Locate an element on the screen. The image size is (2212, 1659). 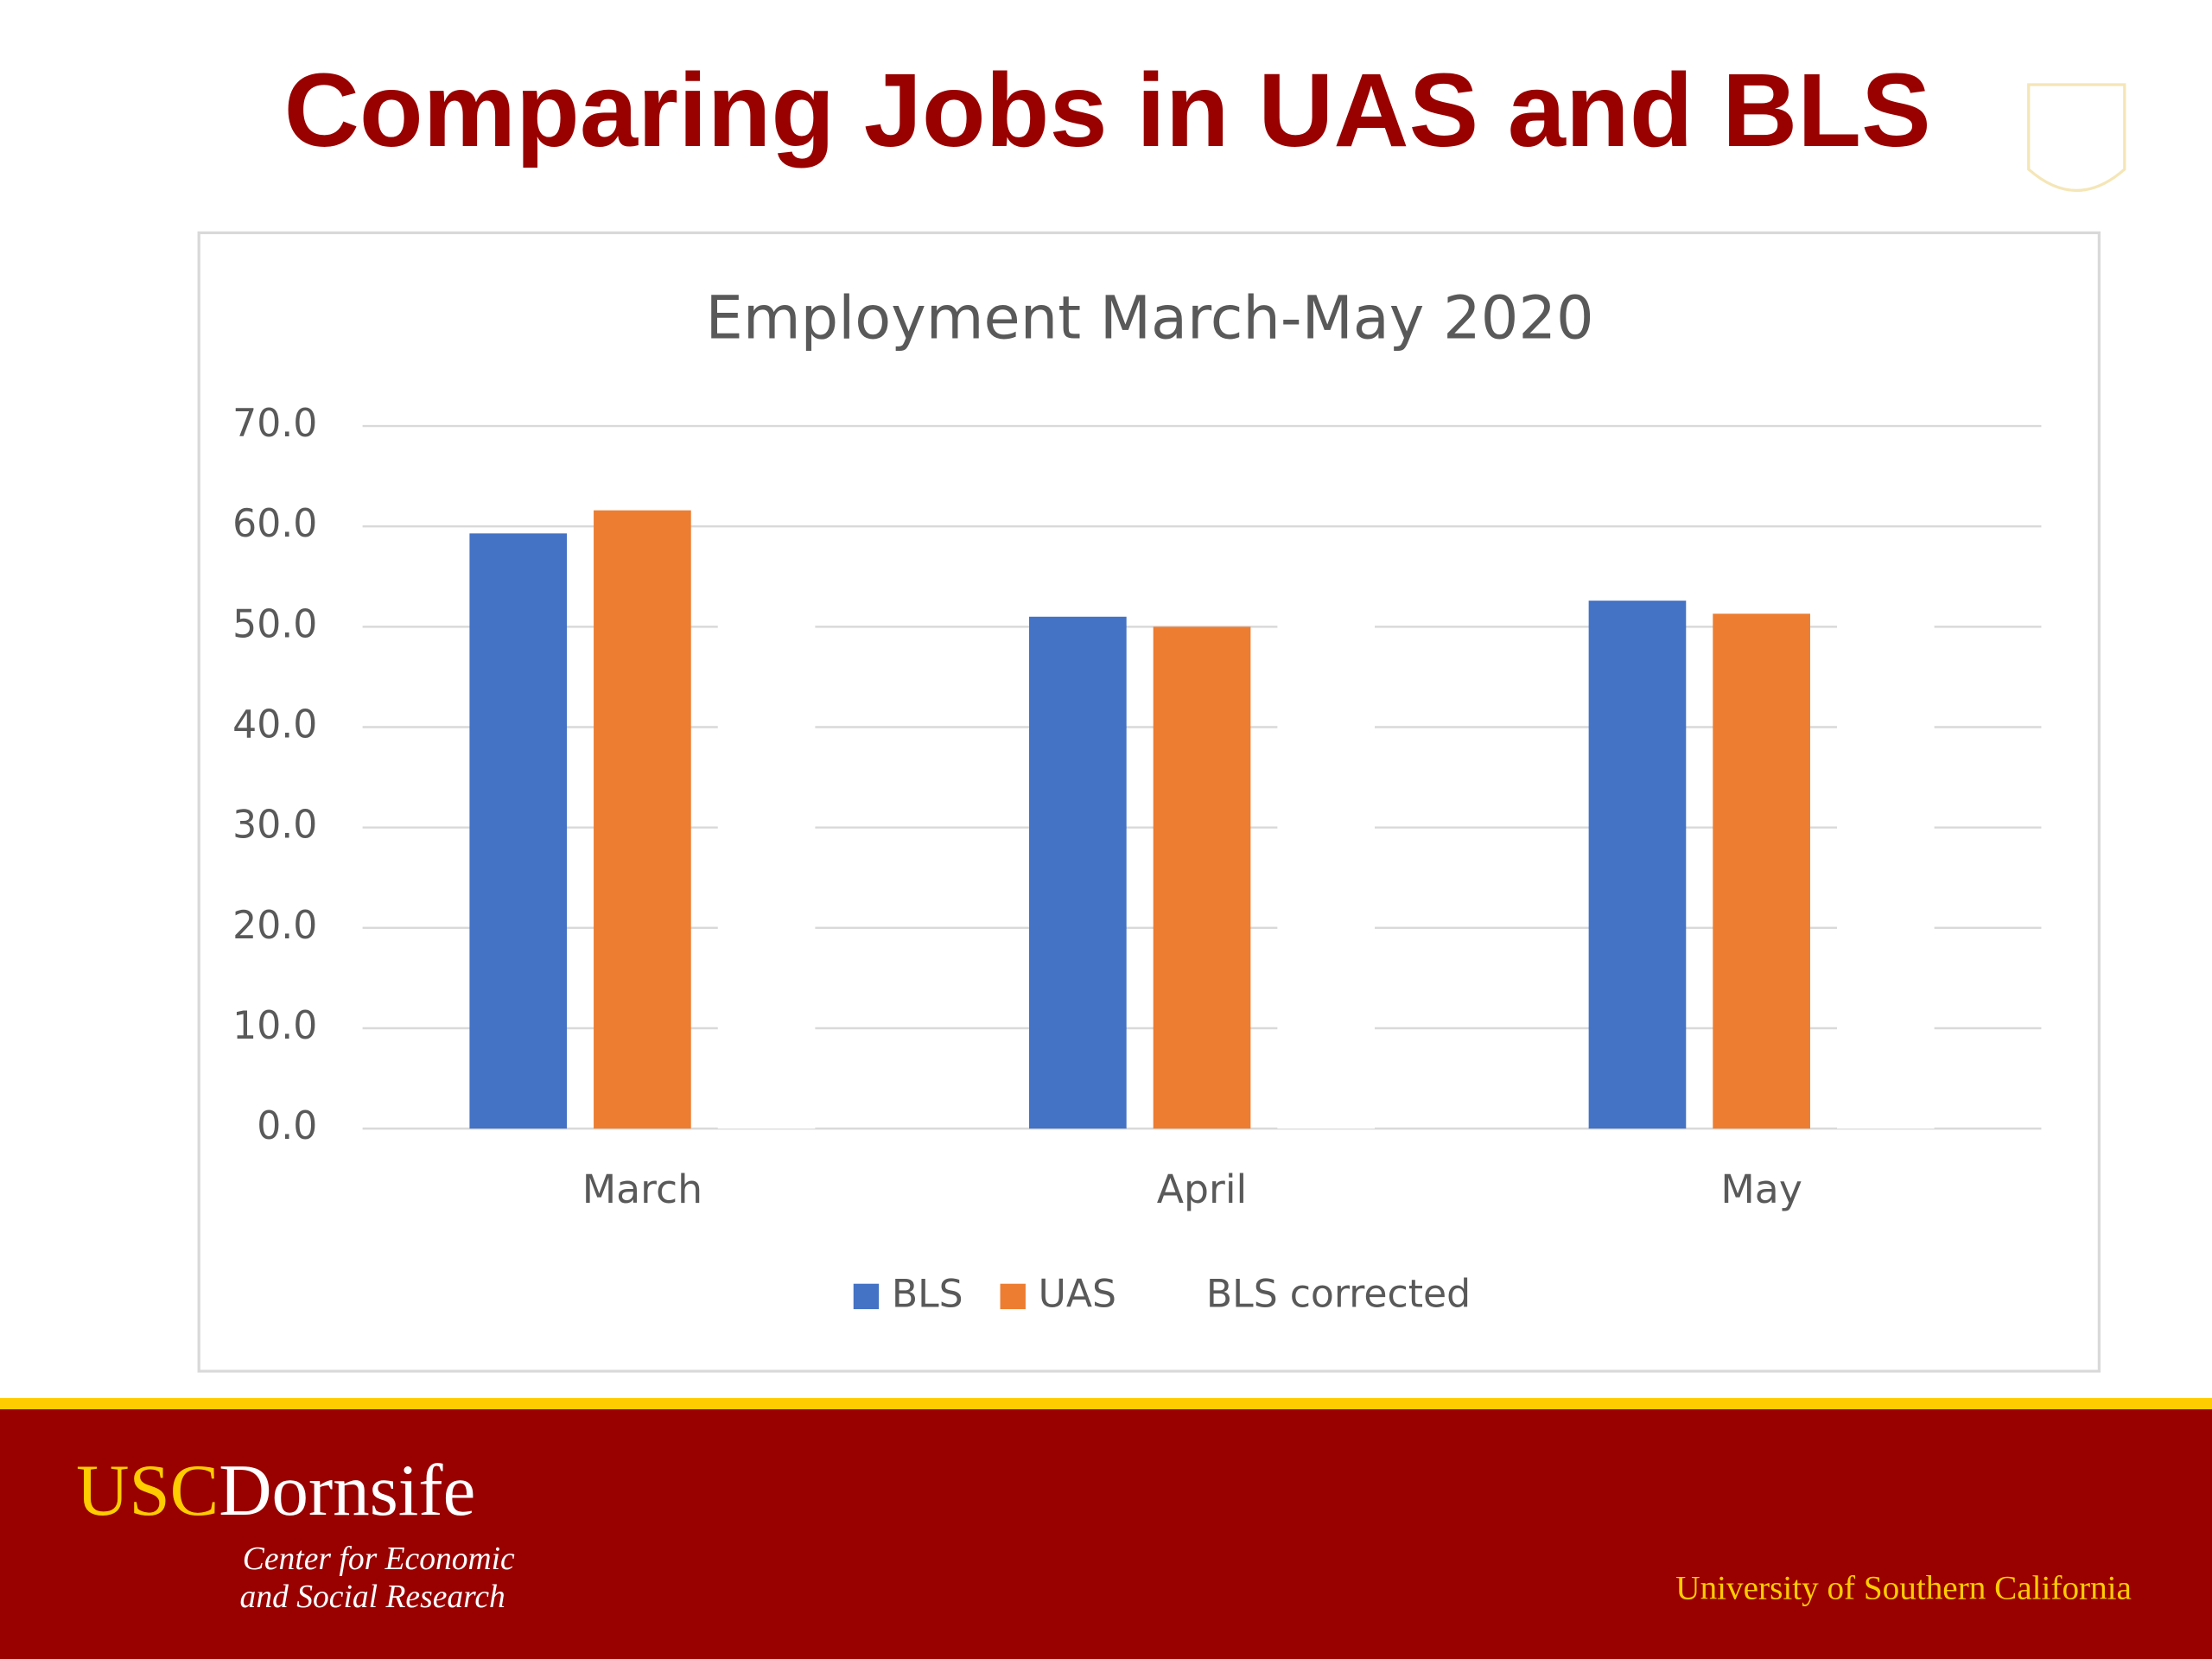
center-name: and Social Research is located at coordinates (372, 1597).